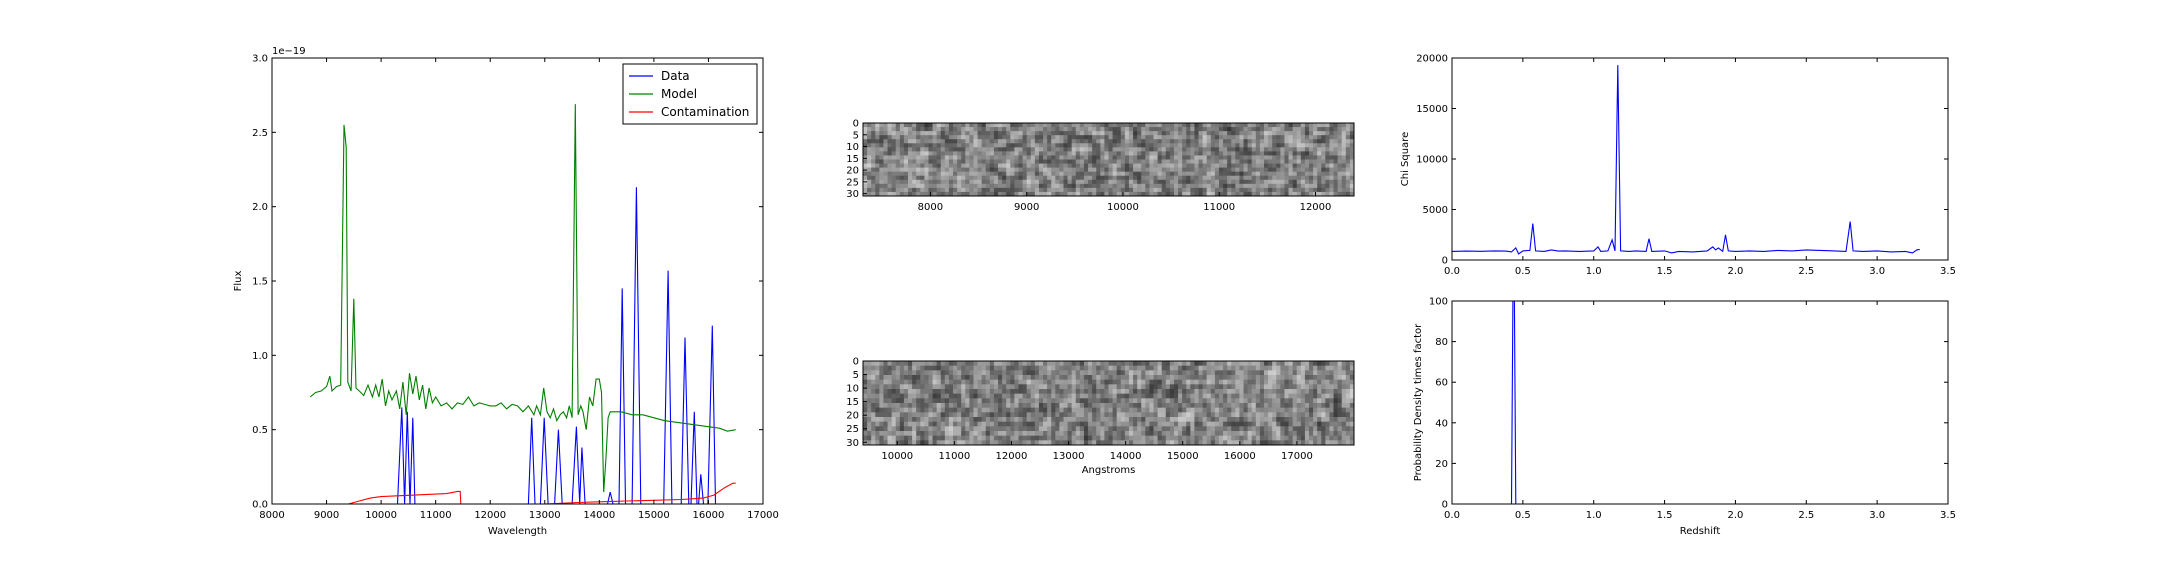 This screenshot has width=2160, height=576. I want to click on chisq-x-tick-label: 2.0, so click(1735, 271).